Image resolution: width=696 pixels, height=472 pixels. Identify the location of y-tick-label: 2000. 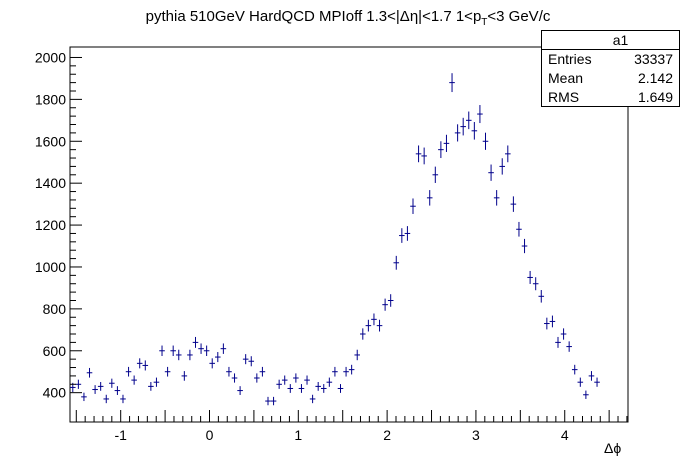
(50, 57).